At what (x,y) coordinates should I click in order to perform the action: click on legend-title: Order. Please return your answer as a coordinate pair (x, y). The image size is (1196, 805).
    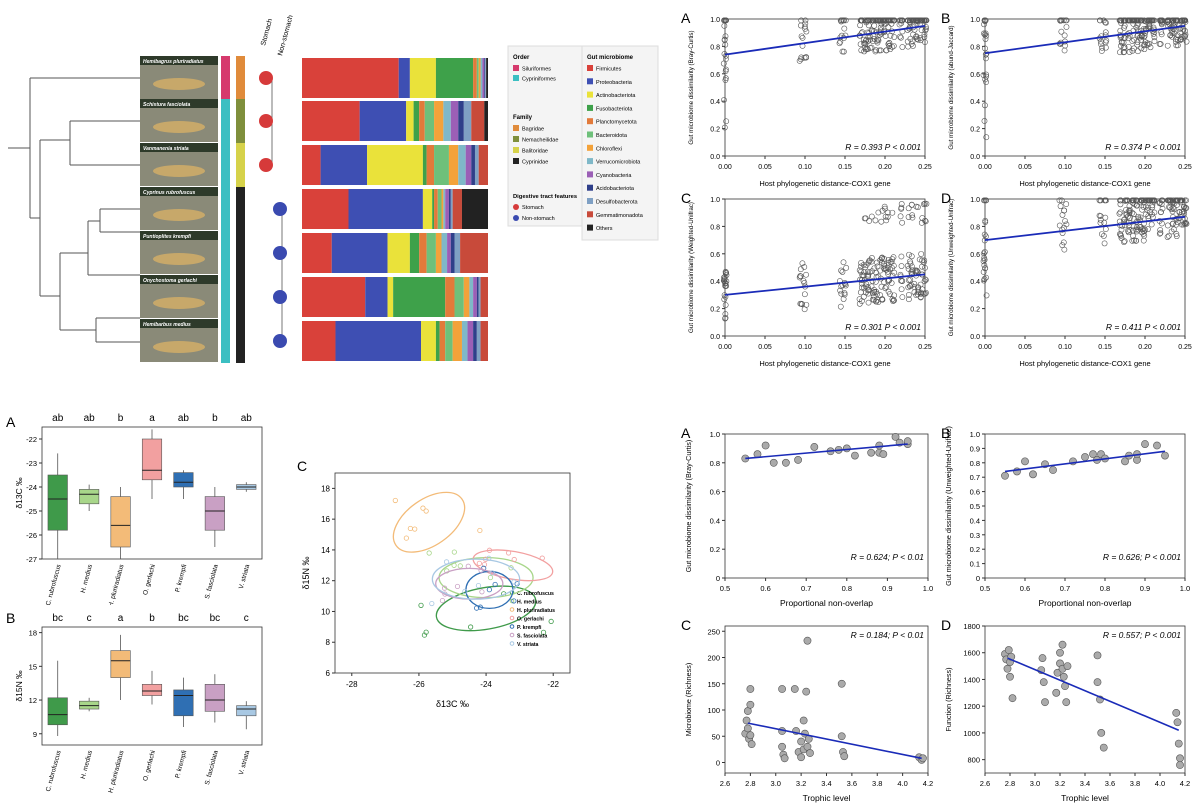
    Looking at the image, I should click on (521, 58).